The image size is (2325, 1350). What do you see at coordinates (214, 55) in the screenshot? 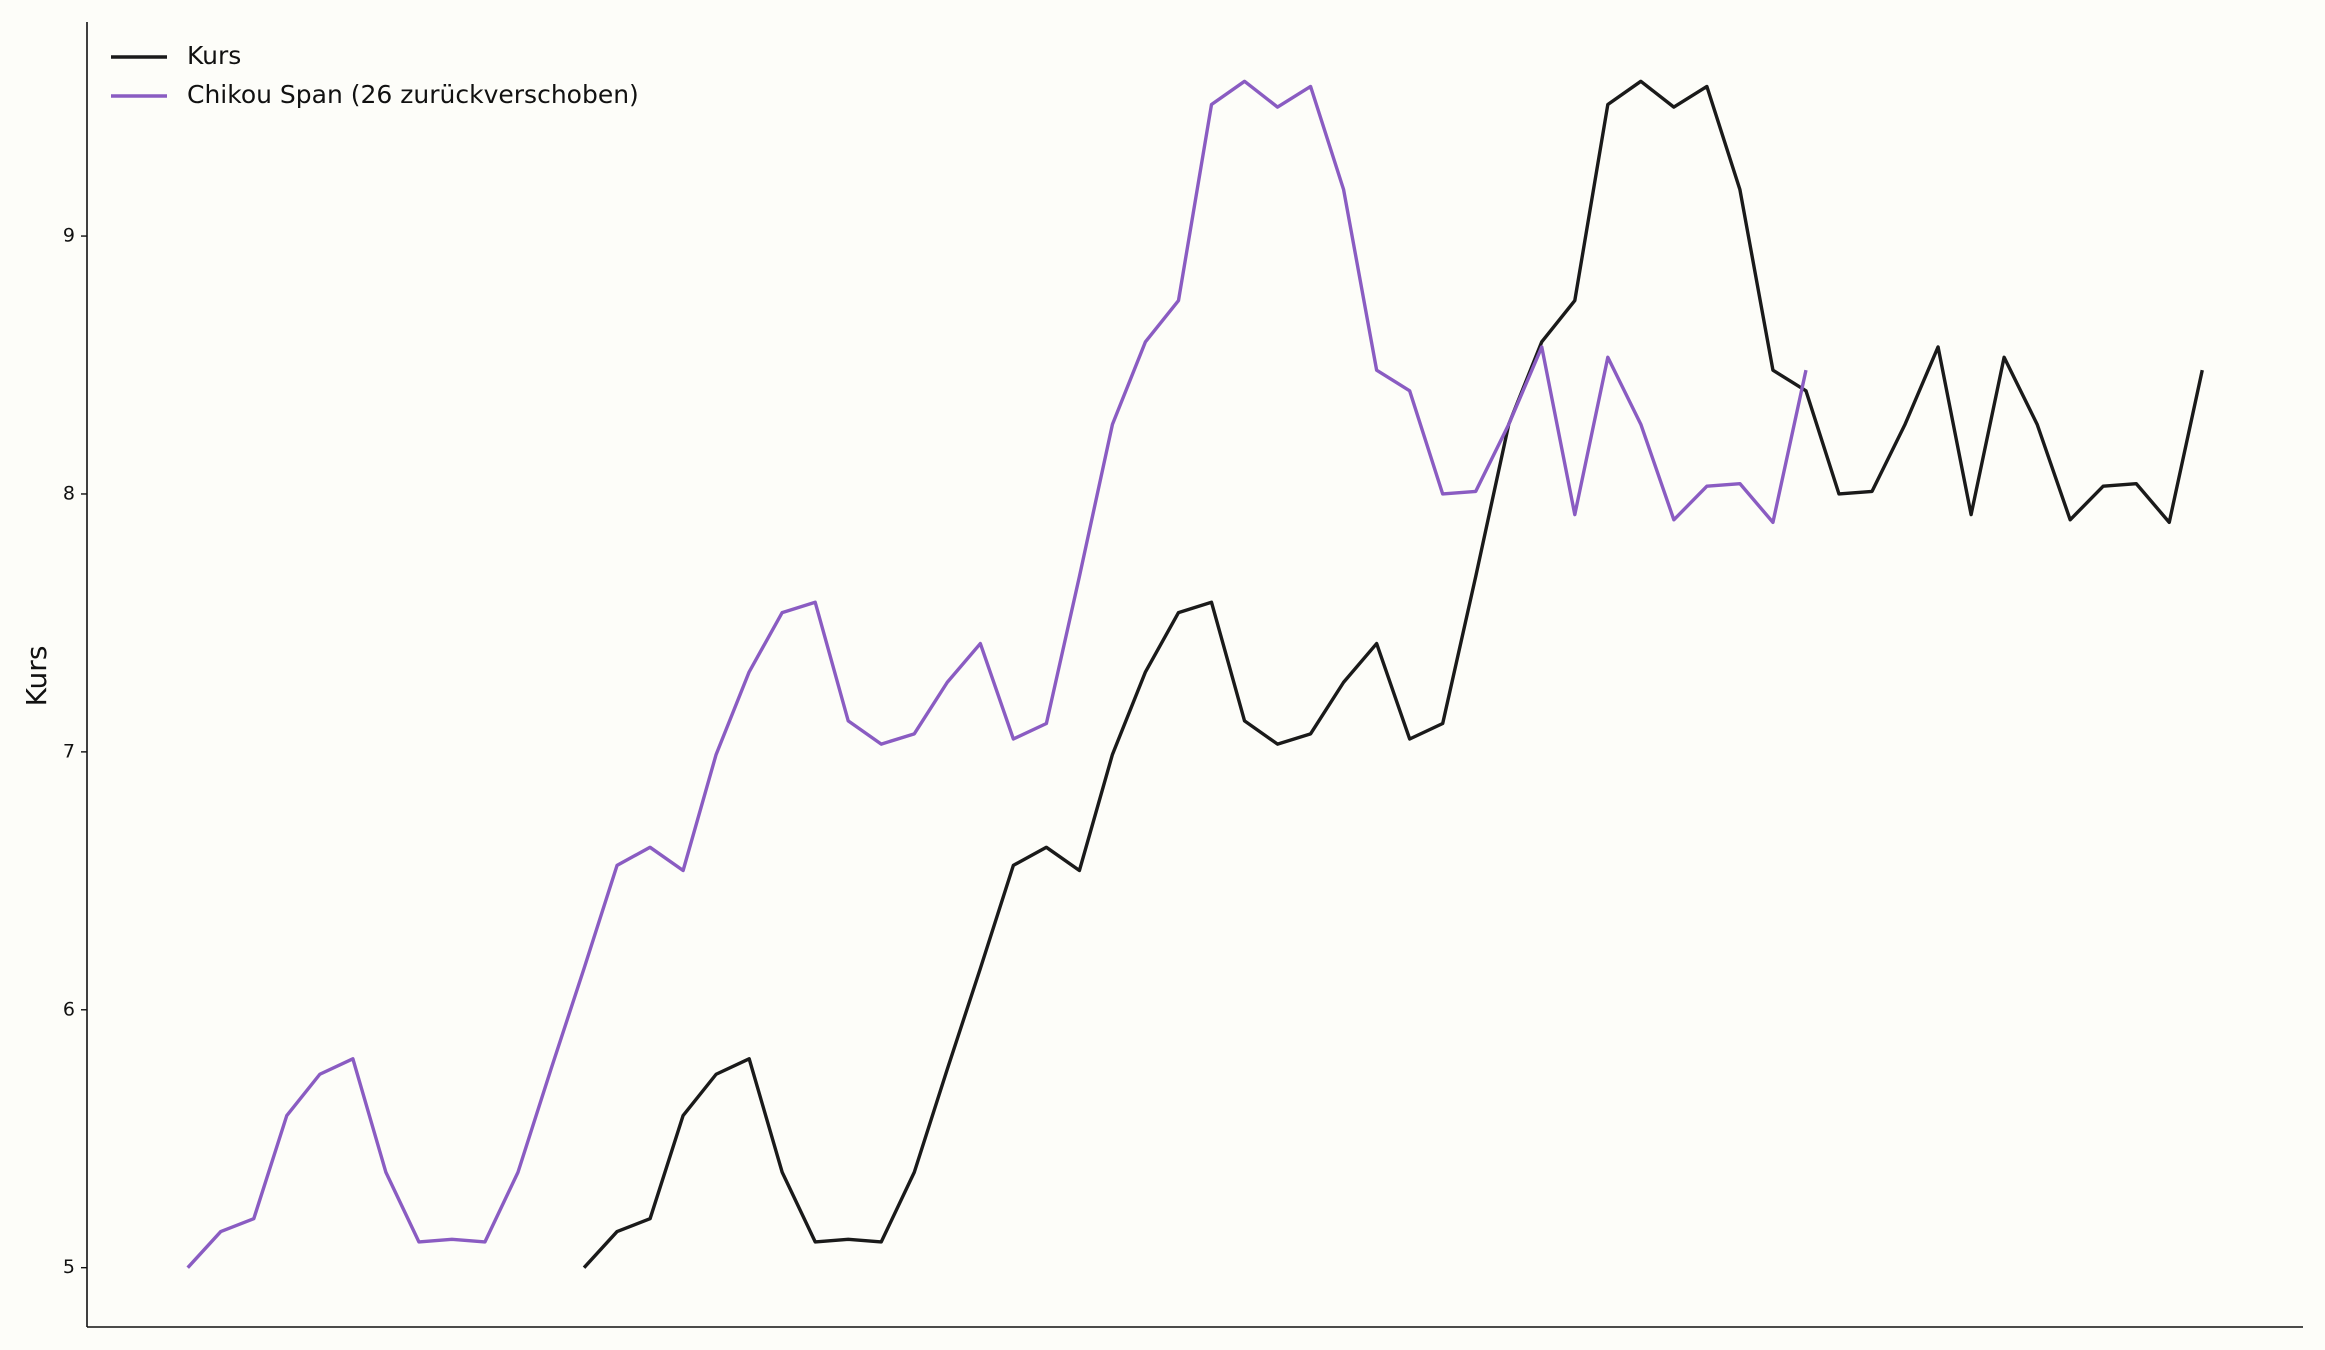
I see `legend-label: Kurs` at bounding box center [214, 55].